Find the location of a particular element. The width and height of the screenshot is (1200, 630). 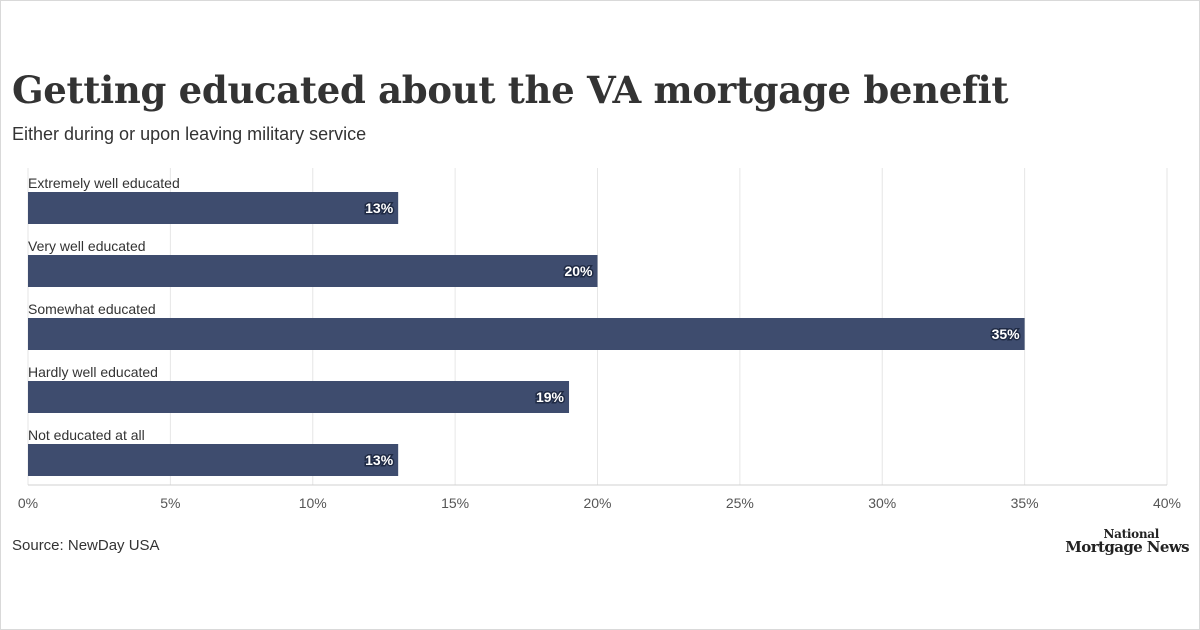

category-label: Somewhat educated is located at coordinates (92, 309).